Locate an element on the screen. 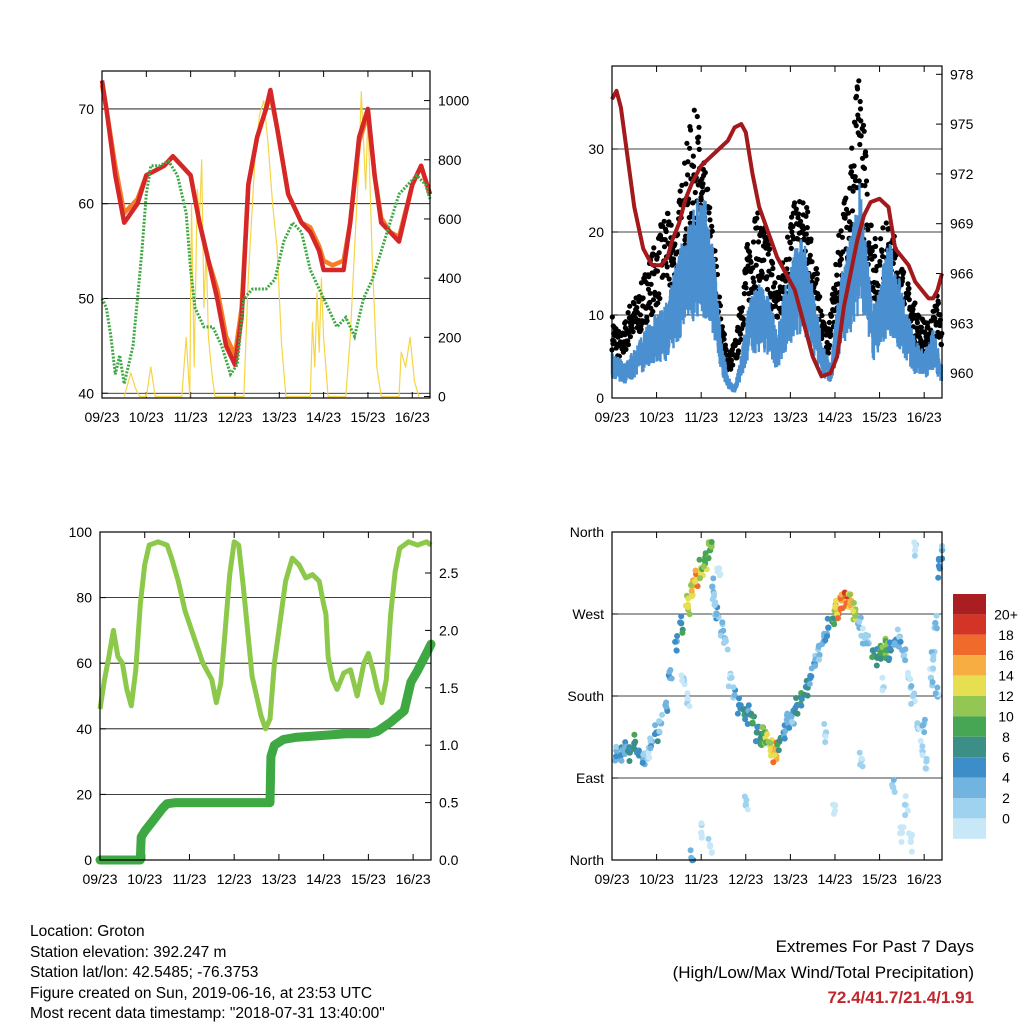 Image resolution: width=1024 pixels, height=1025 pixels. y-tick-label: 50 is located at coordinates (86, 298).